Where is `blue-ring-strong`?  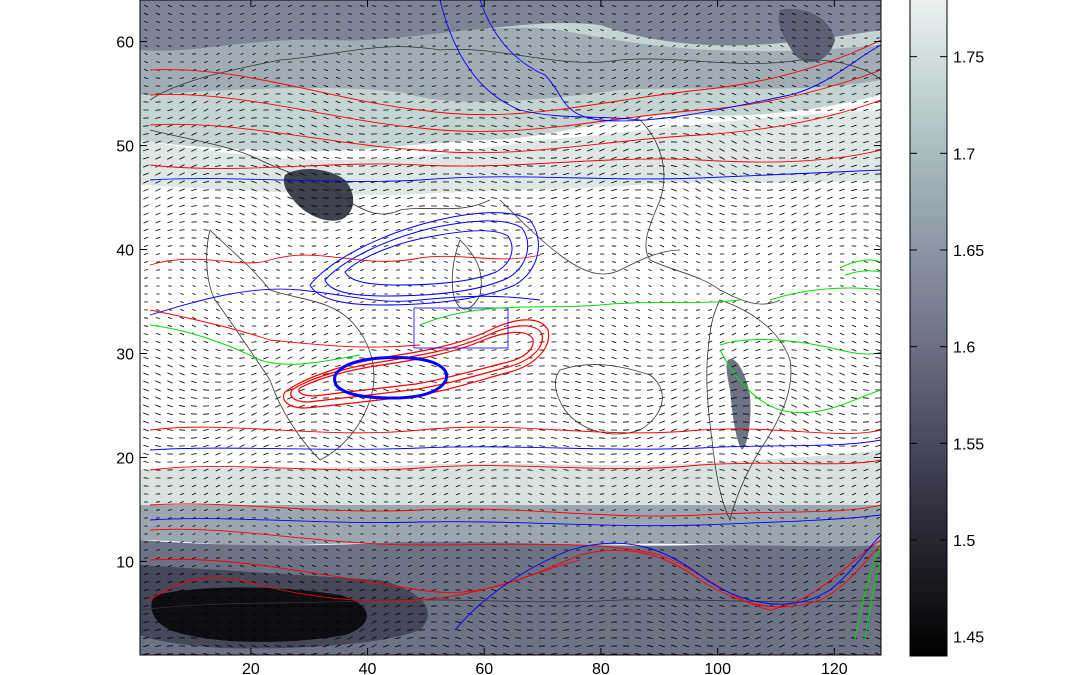
blue-ring-strong is located at coordinates (391, 378).